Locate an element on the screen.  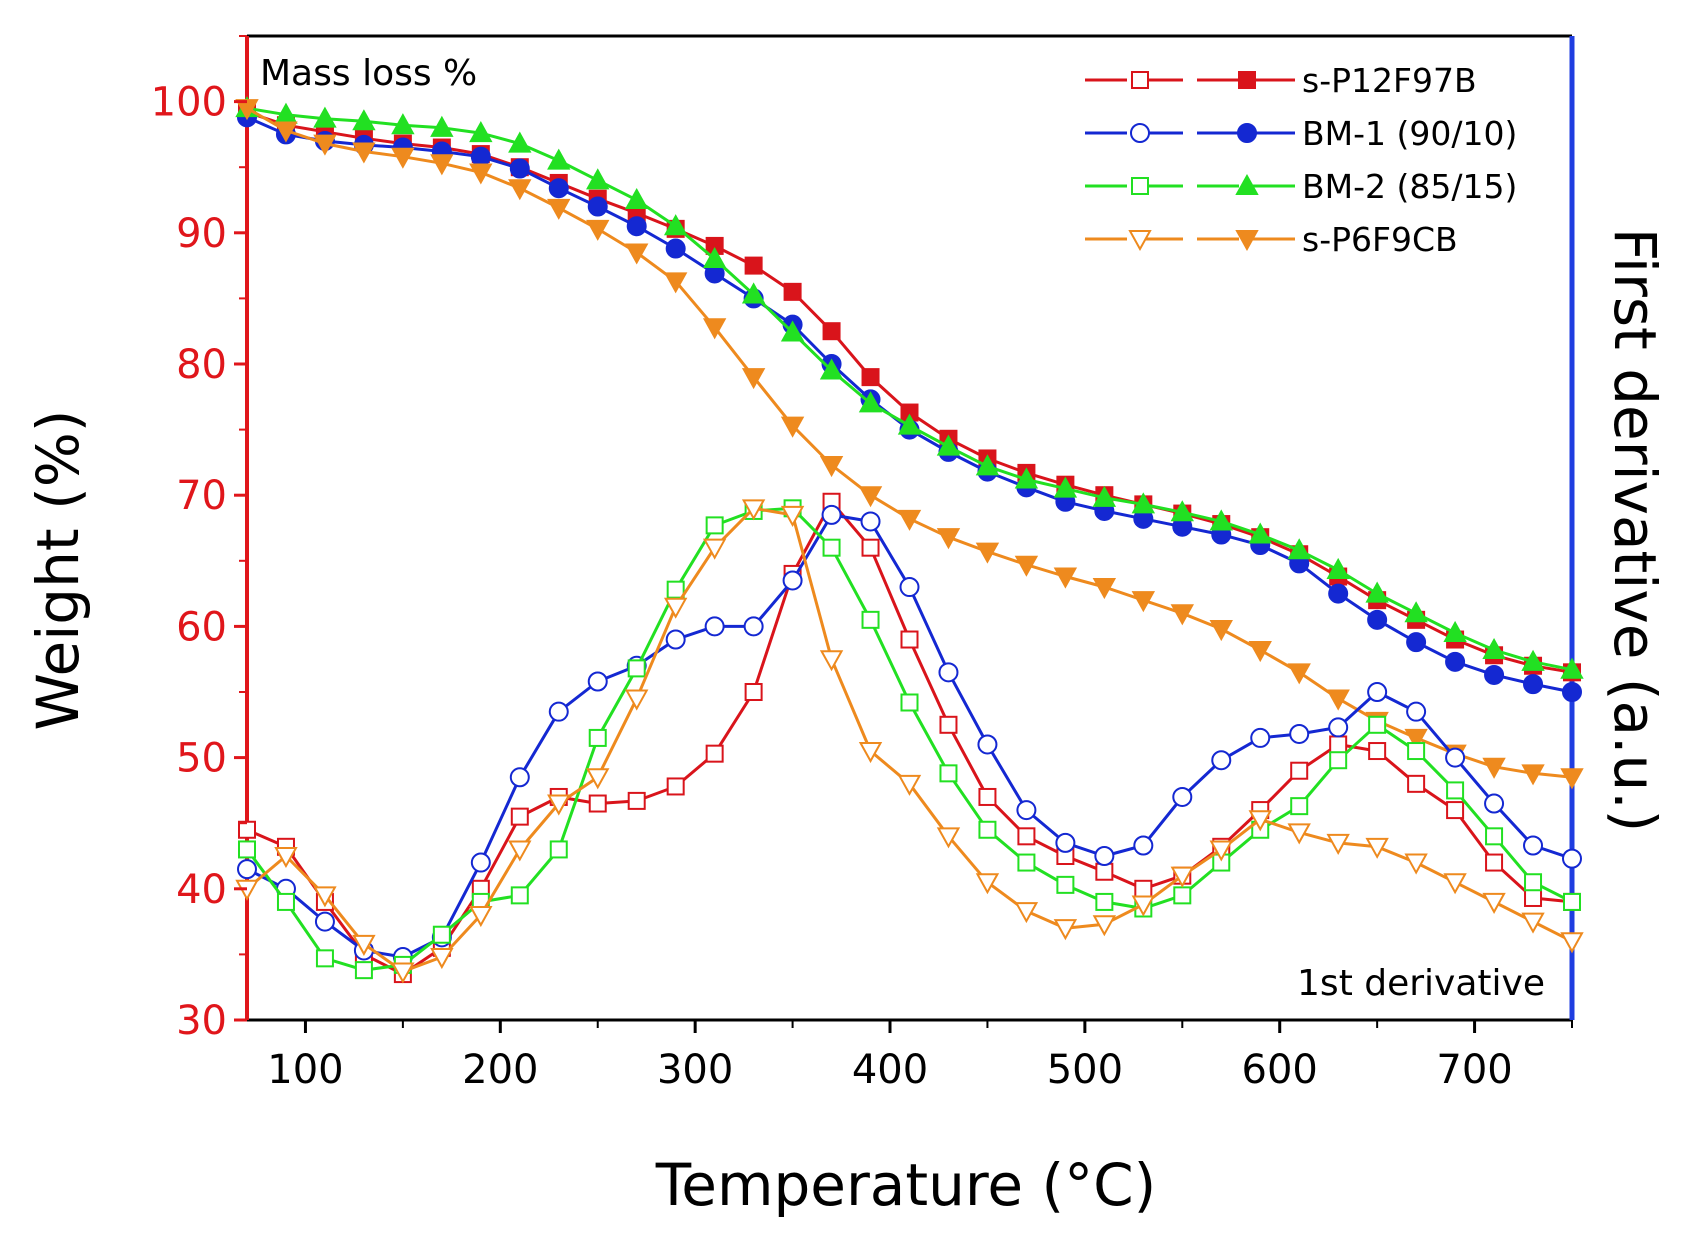
y-axis-title-left: Weight (%) is located at coordinates (58, 570).